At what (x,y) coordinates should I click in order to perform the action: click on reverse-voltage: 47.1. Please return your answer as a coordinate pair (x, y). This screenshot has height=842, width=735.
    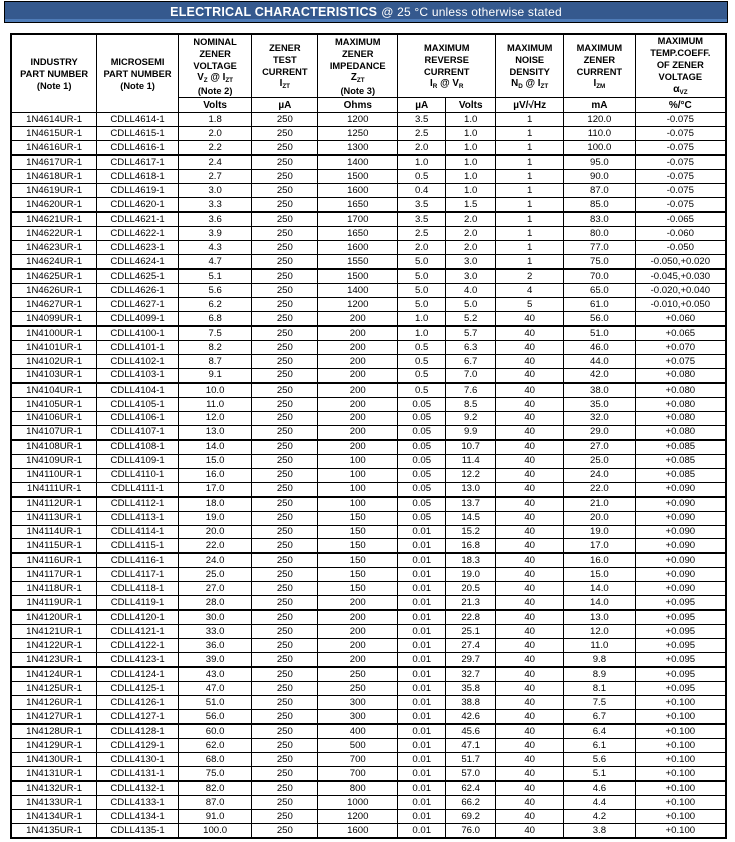
    Looking at the image, I should click on (471, 745).